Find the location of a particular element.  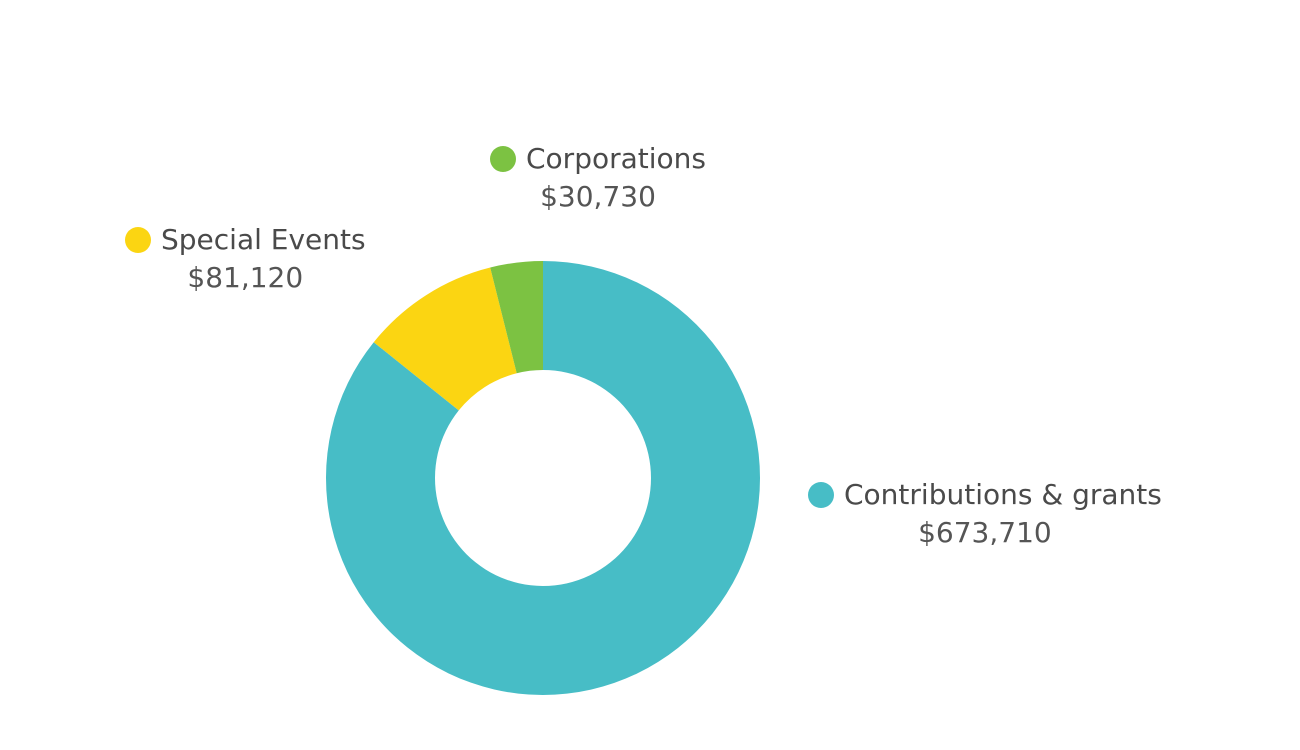

legend-value-corporations: $30,730 is located at coordinates (598, 196).